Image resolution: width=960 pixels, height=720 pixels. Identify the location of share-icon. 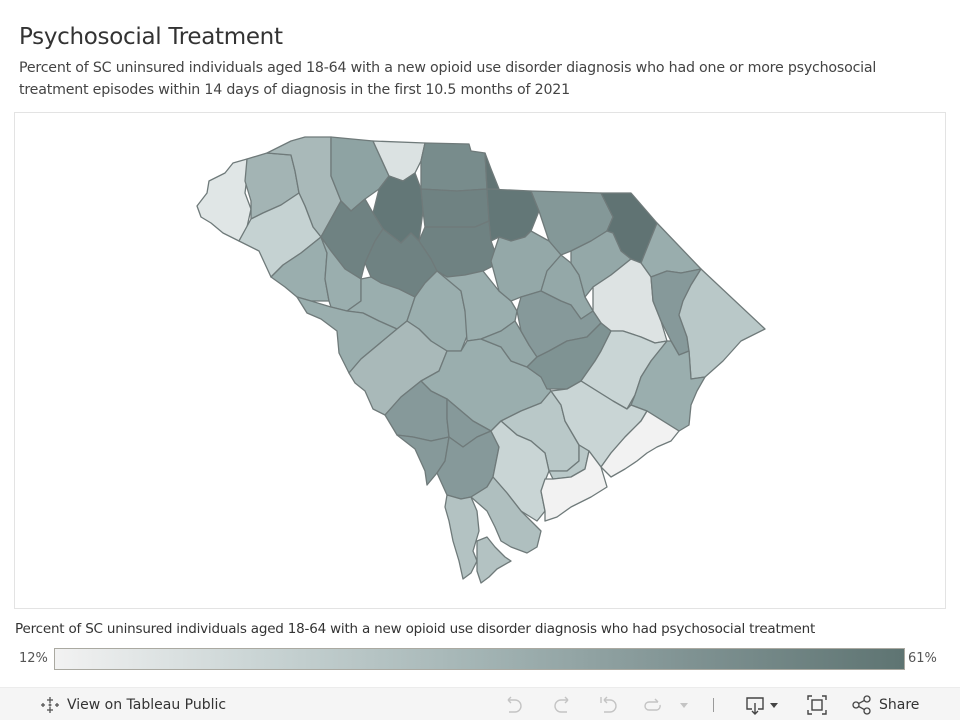
(862, 704).